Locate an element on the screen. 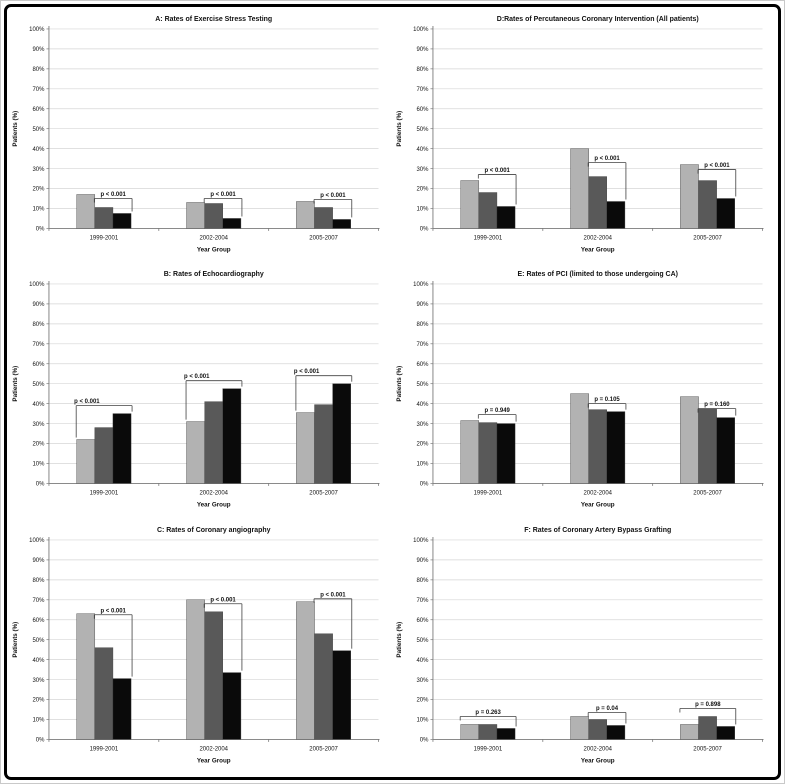 The image size is (785, 784). p-value-label: p = 0.105 is located at coordinates (607, 400).